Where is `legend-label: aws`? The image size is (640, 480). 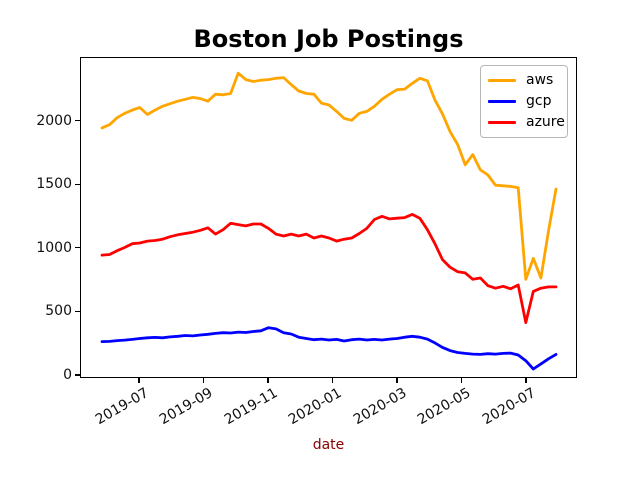
legend-label: aws is located at coordinates (540, 80).